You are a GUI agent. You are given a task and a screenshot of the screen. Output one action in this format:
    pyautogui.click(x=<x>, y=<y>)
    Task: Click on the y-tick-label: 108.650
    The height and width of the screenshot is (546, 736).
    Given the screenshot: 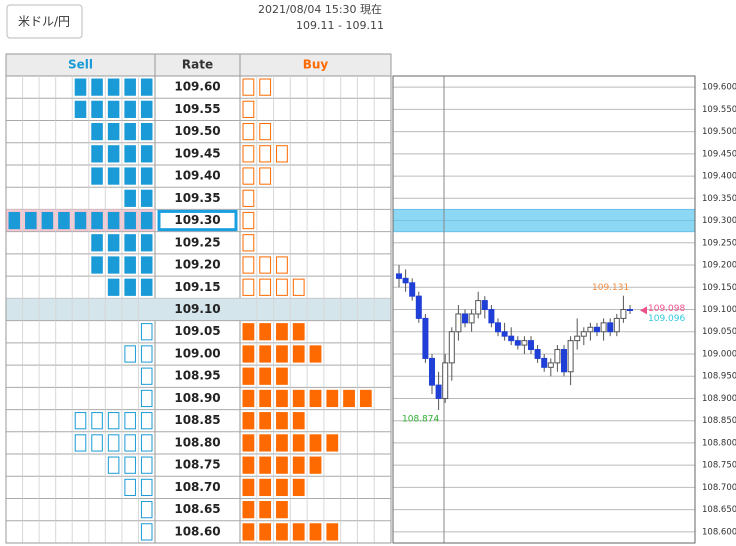 What is the action you would take?
    pyautogui.click(x=719, y=510)
    